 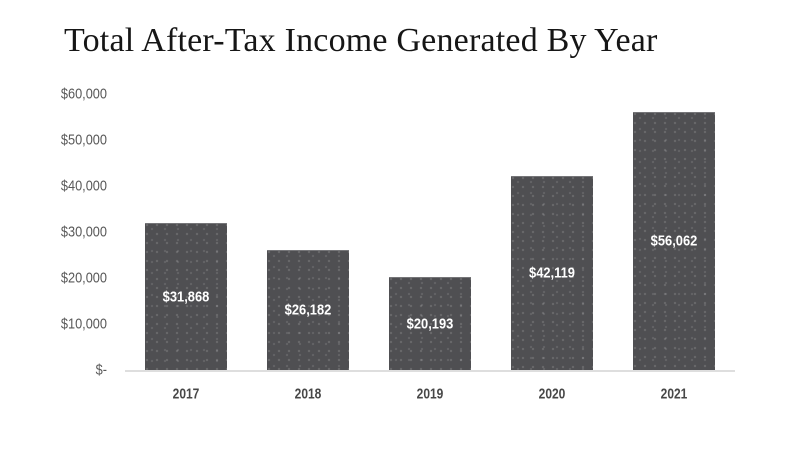 I want to click on bar-2019: $20,193, so click(x=430, y=323).